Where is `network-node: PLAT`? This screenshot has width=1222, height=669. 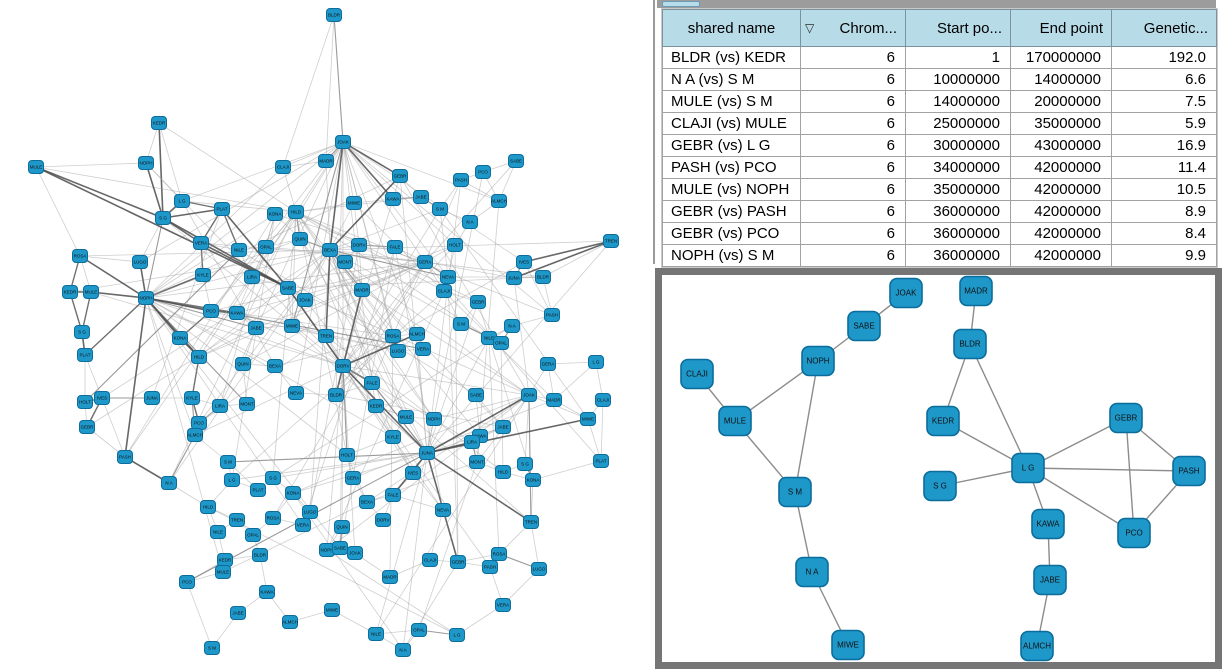
network-node: PLAT is located at coordinates (85, 355).